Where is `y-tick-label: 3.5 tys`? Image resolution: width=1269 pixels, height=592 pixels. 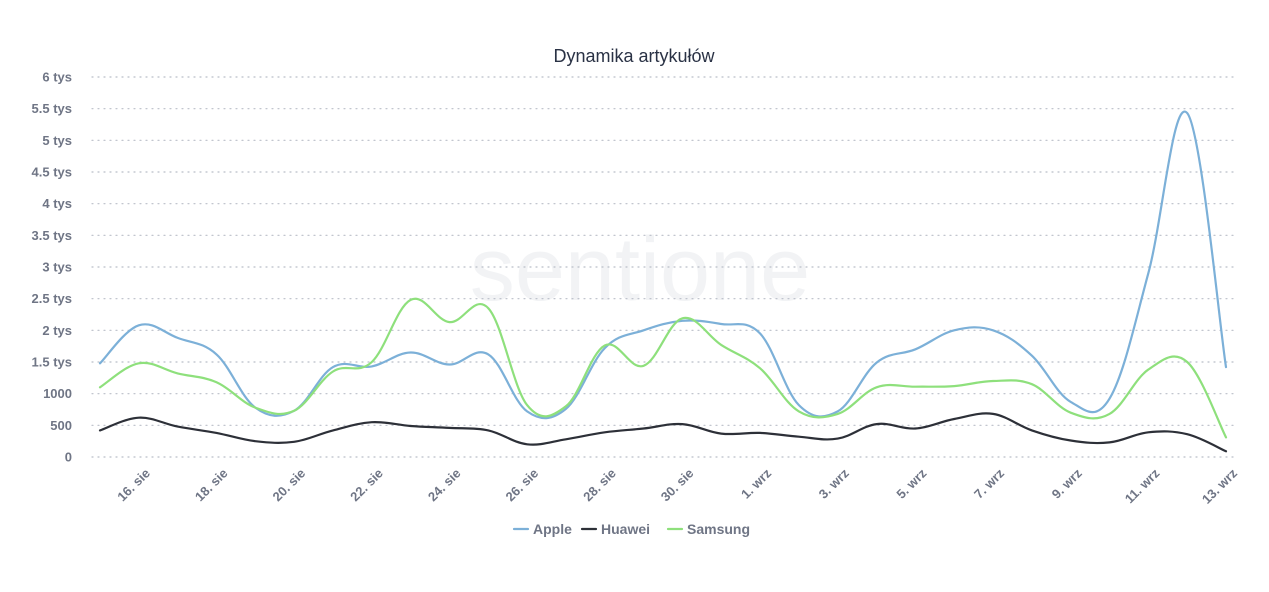
y-tick-label: 3.5 tys is located at coordinates (52, 235).